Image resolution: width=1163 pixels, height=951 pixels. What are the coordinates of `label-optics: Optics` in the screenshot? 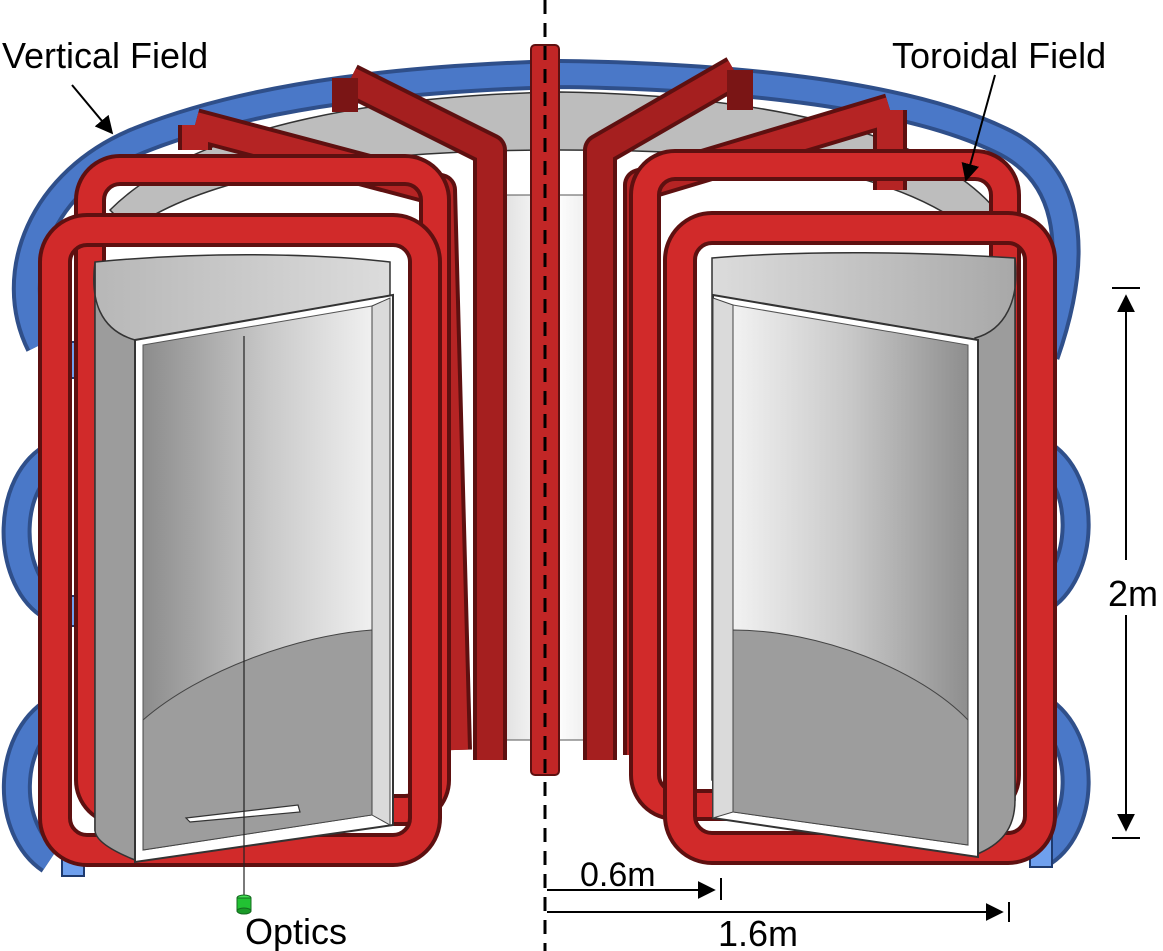 It's located at (296, 931).